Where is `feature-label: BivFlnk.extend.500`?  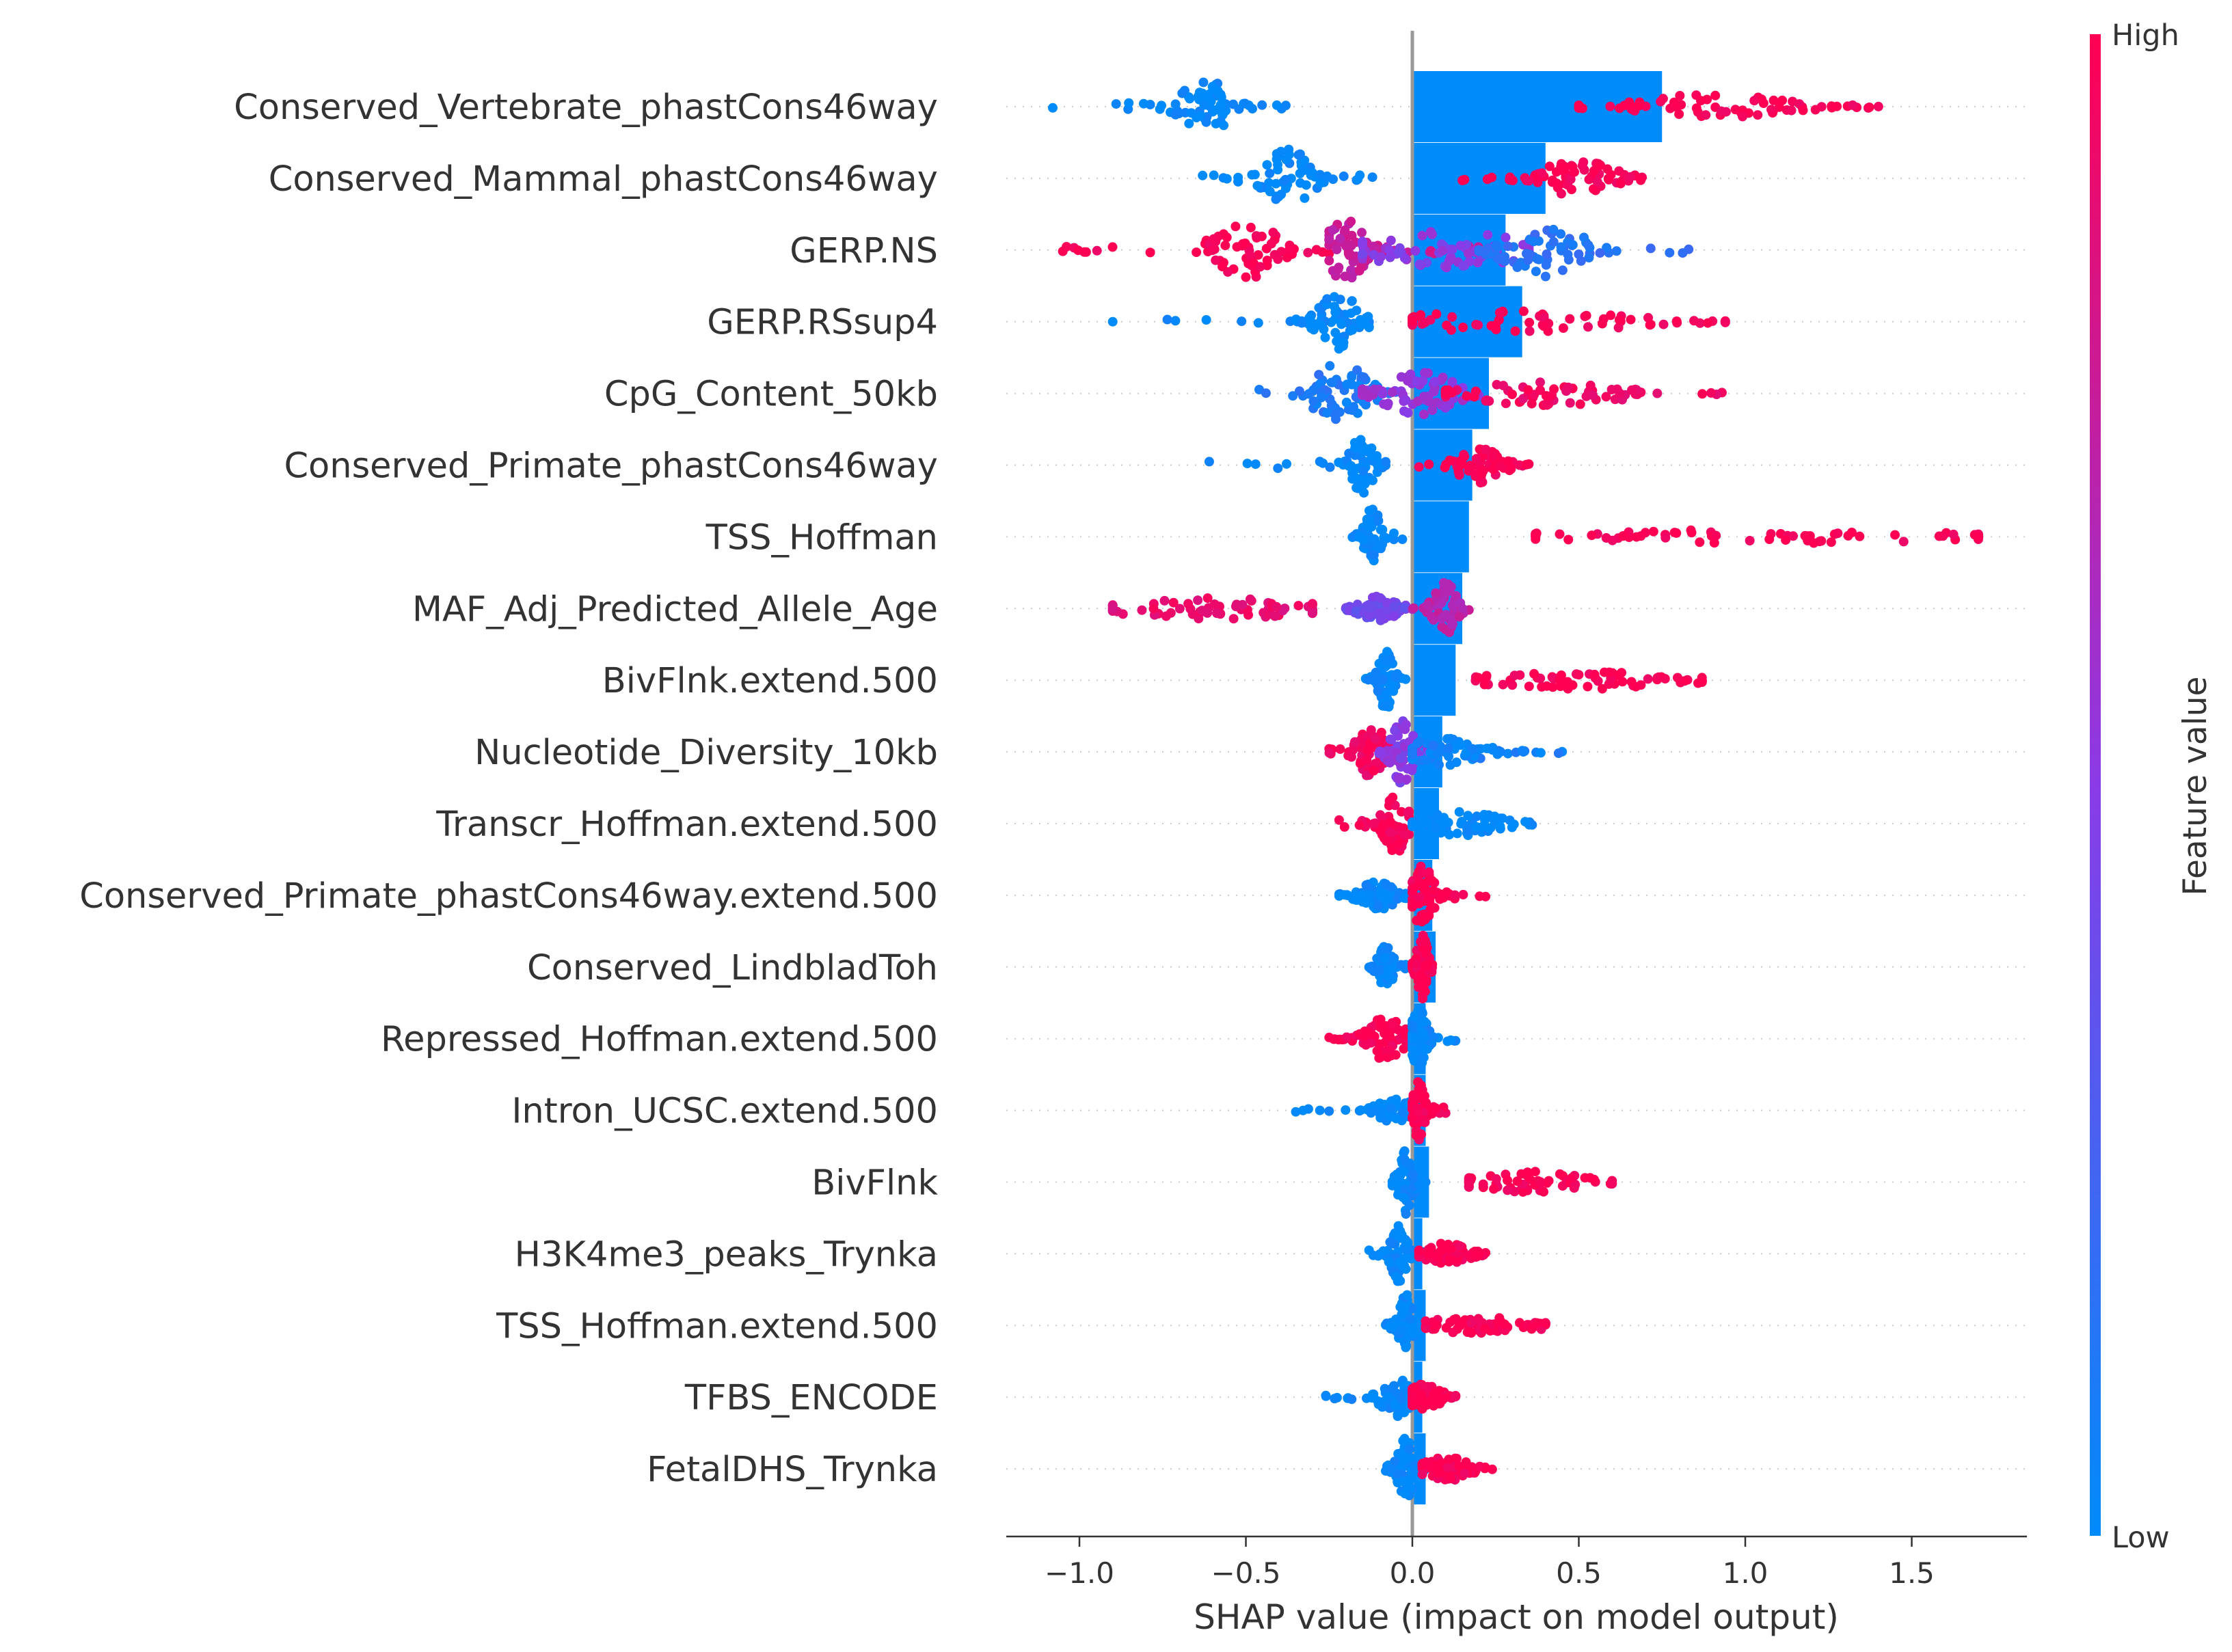 feature-label: BivFlnk.extend.500 is located at coordinates (770, 681).